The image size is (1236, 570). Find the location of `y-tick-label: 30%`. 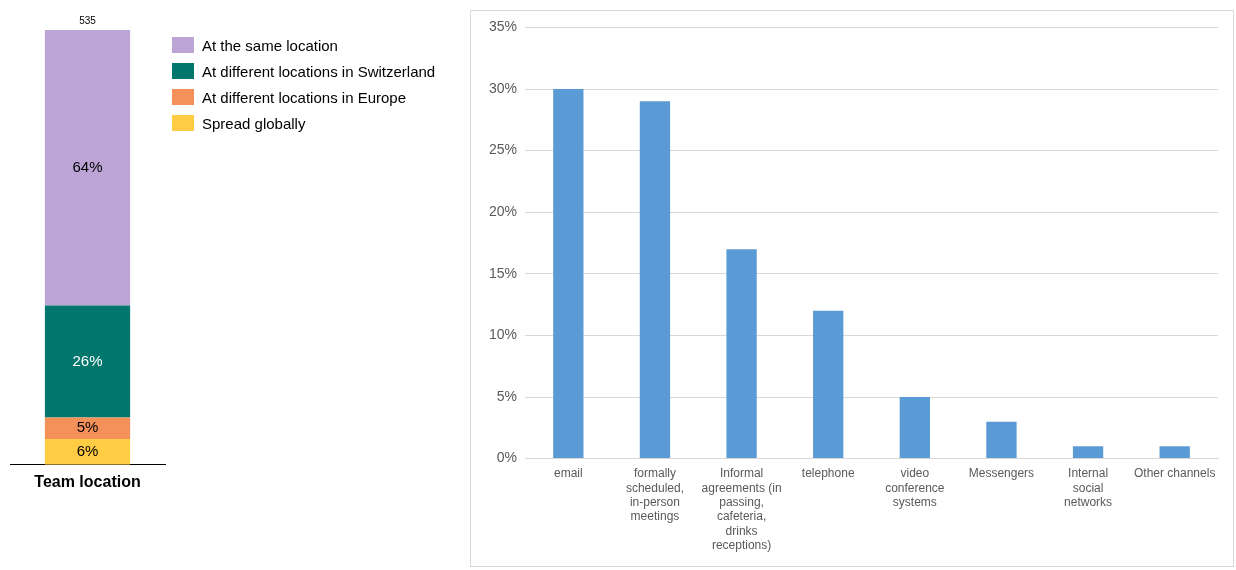

y-tick-label: 30% is located at coordinates (503, 87).